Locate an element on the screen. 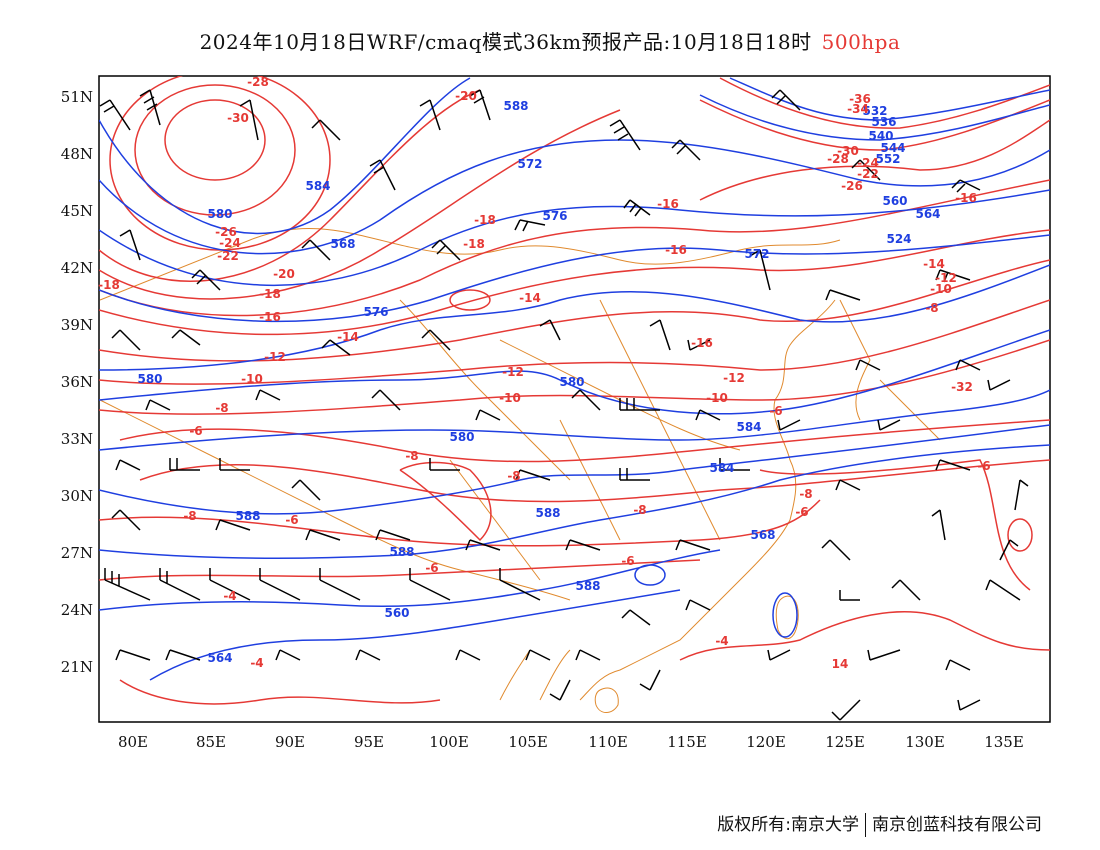 This screenshot has width=1100, height=850. height-contour-label: 532 is located at coordinates (874, 111).